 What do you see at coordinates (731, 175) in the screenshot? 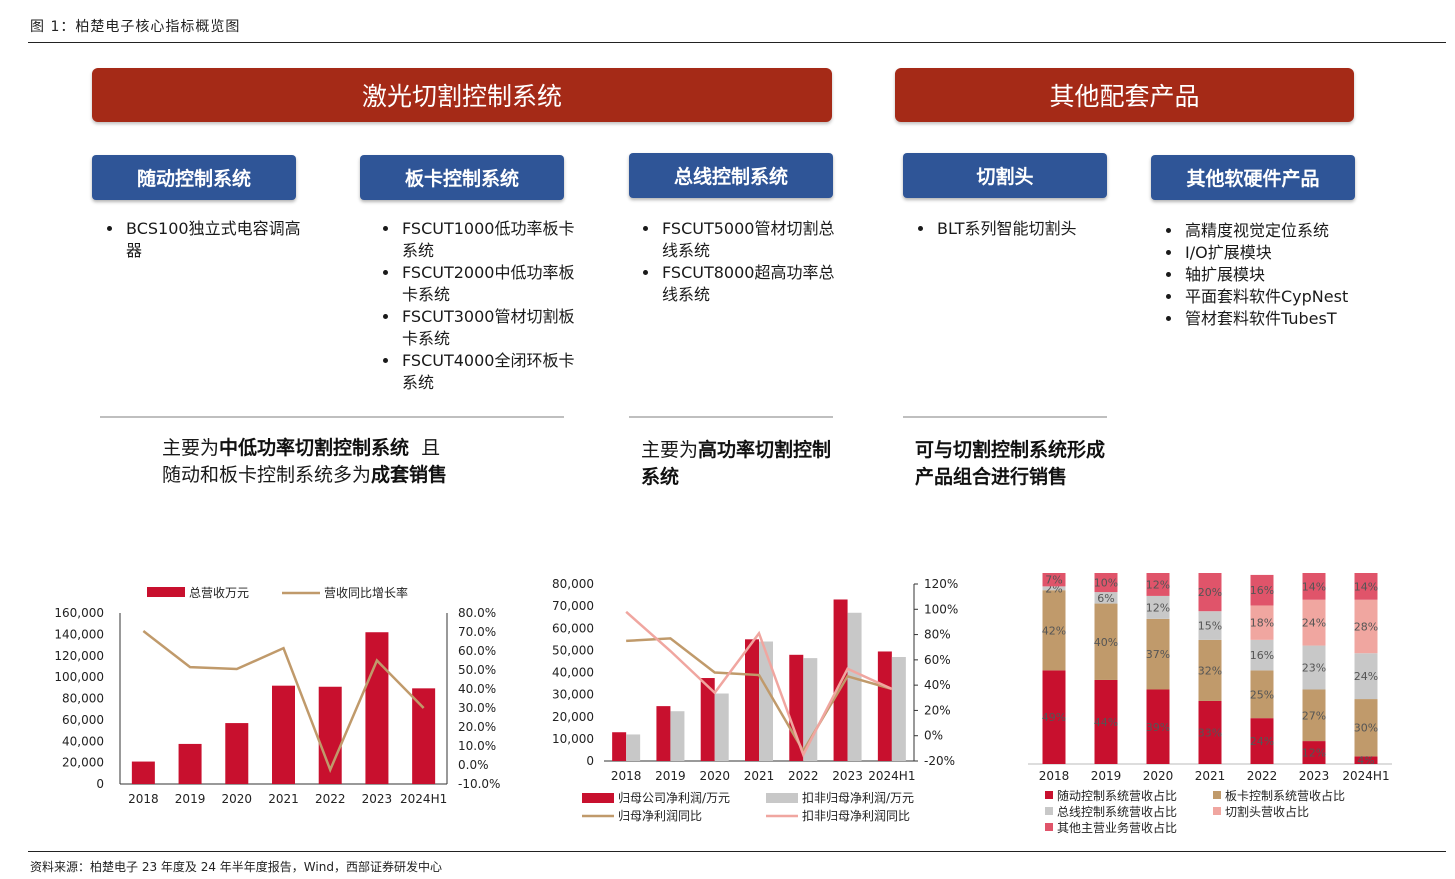
I see `tag-bus-control: 总线控制系统` at bounding box center [731, 175].